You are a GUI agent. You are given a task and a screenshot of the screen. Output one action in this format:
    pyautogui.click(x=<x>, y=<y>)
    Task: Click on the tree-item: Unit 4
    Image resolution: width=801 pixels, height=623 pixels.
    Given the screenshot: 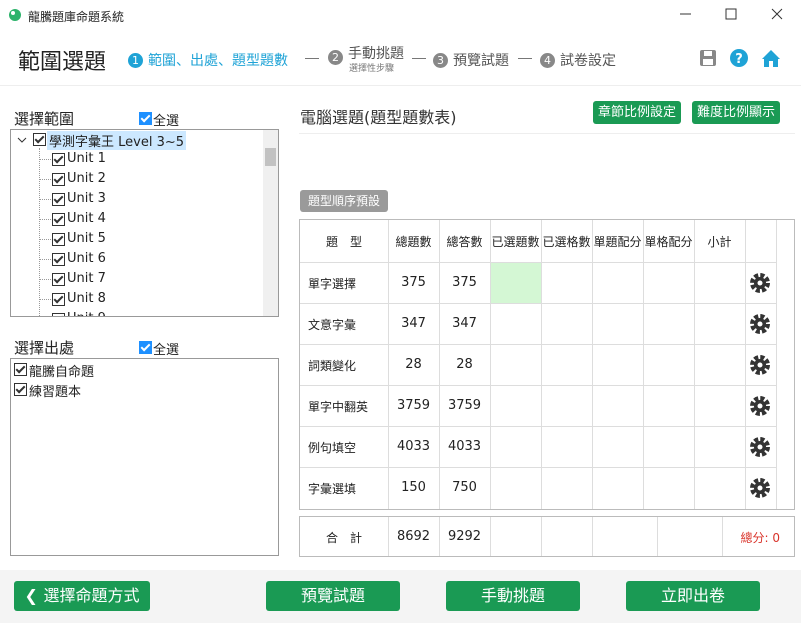 What is the action you would take?
    pyautogui.click(x=86, y=218)
    